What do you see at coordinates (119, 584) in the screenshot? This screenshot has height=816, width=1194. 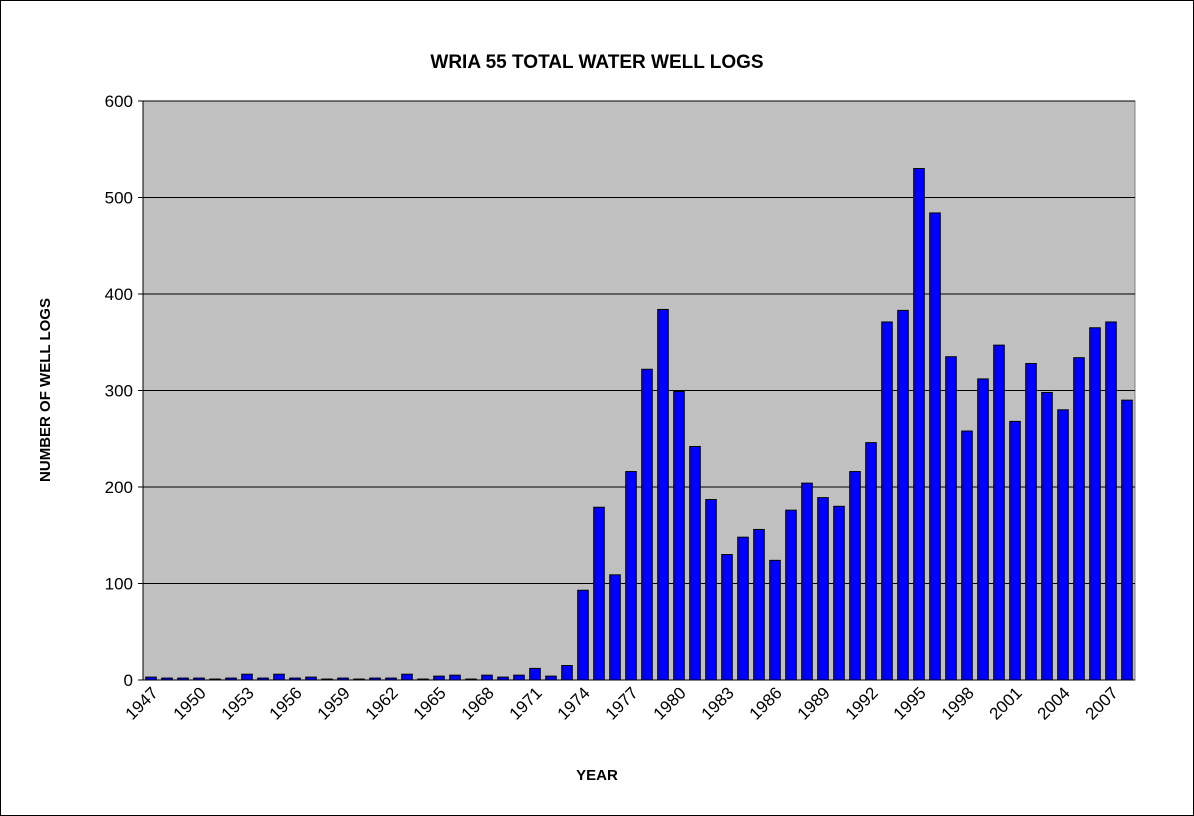 I see `y-tick-label: 100` at bounding box center [119, 584].